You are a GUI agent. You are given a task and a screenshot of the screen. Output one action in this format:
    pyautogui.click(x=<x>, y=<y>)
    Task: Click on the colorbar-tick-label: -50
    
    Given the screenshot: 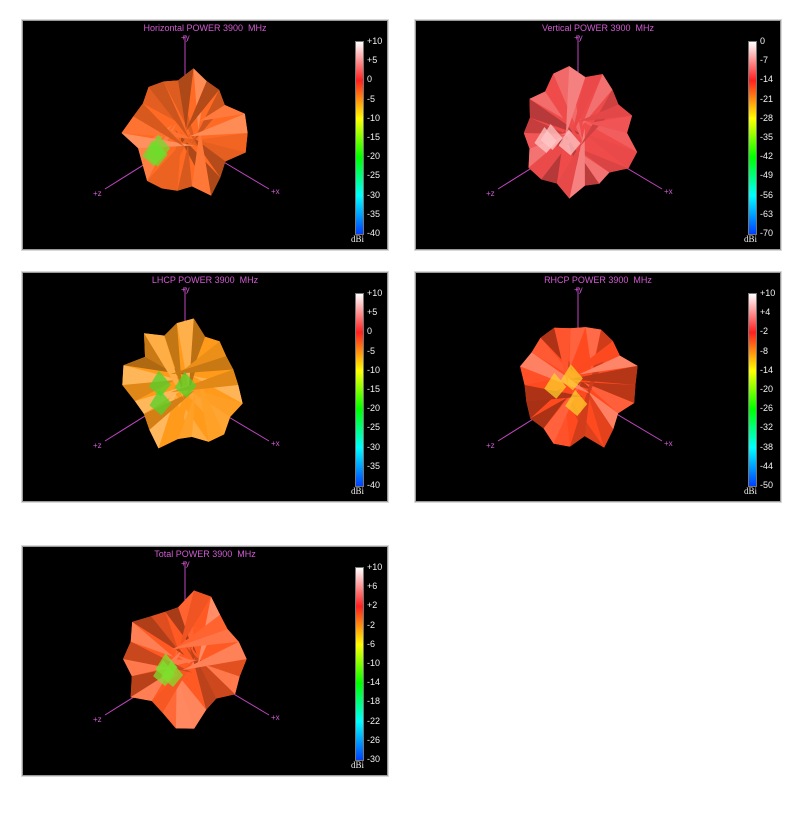 What is the action you would take?
    pyautogui.click(x=767, y=485)
    